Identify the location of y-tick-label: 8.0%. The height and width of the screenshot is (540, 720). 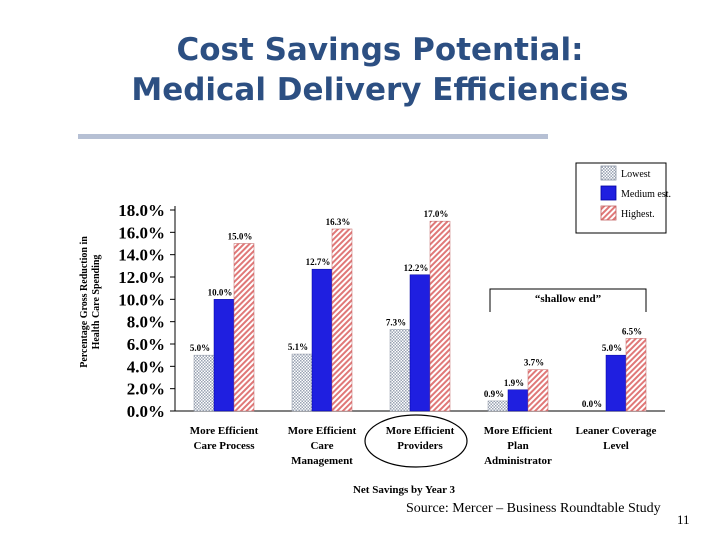
(146, 322).